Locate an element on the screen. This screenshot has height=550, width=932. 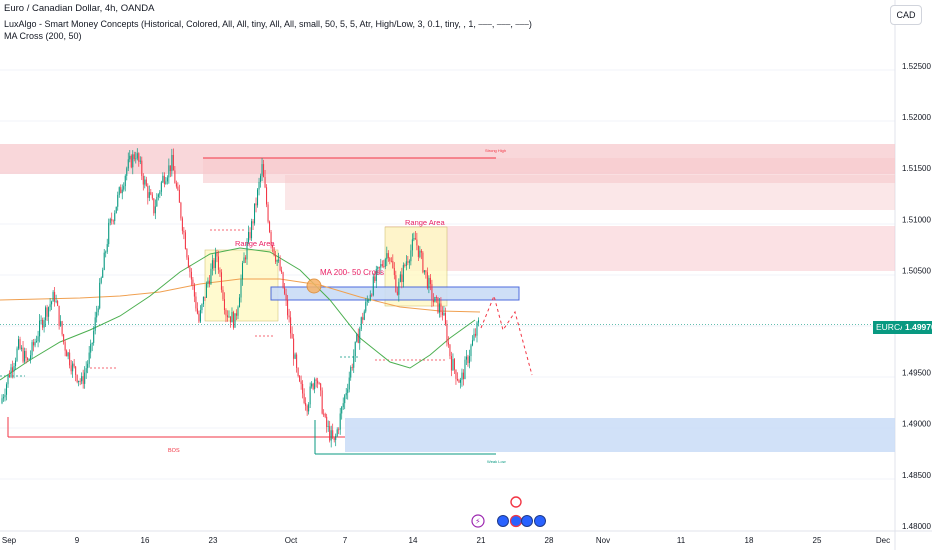
time-tick-label: 14 is located at coordinates (413, 540).